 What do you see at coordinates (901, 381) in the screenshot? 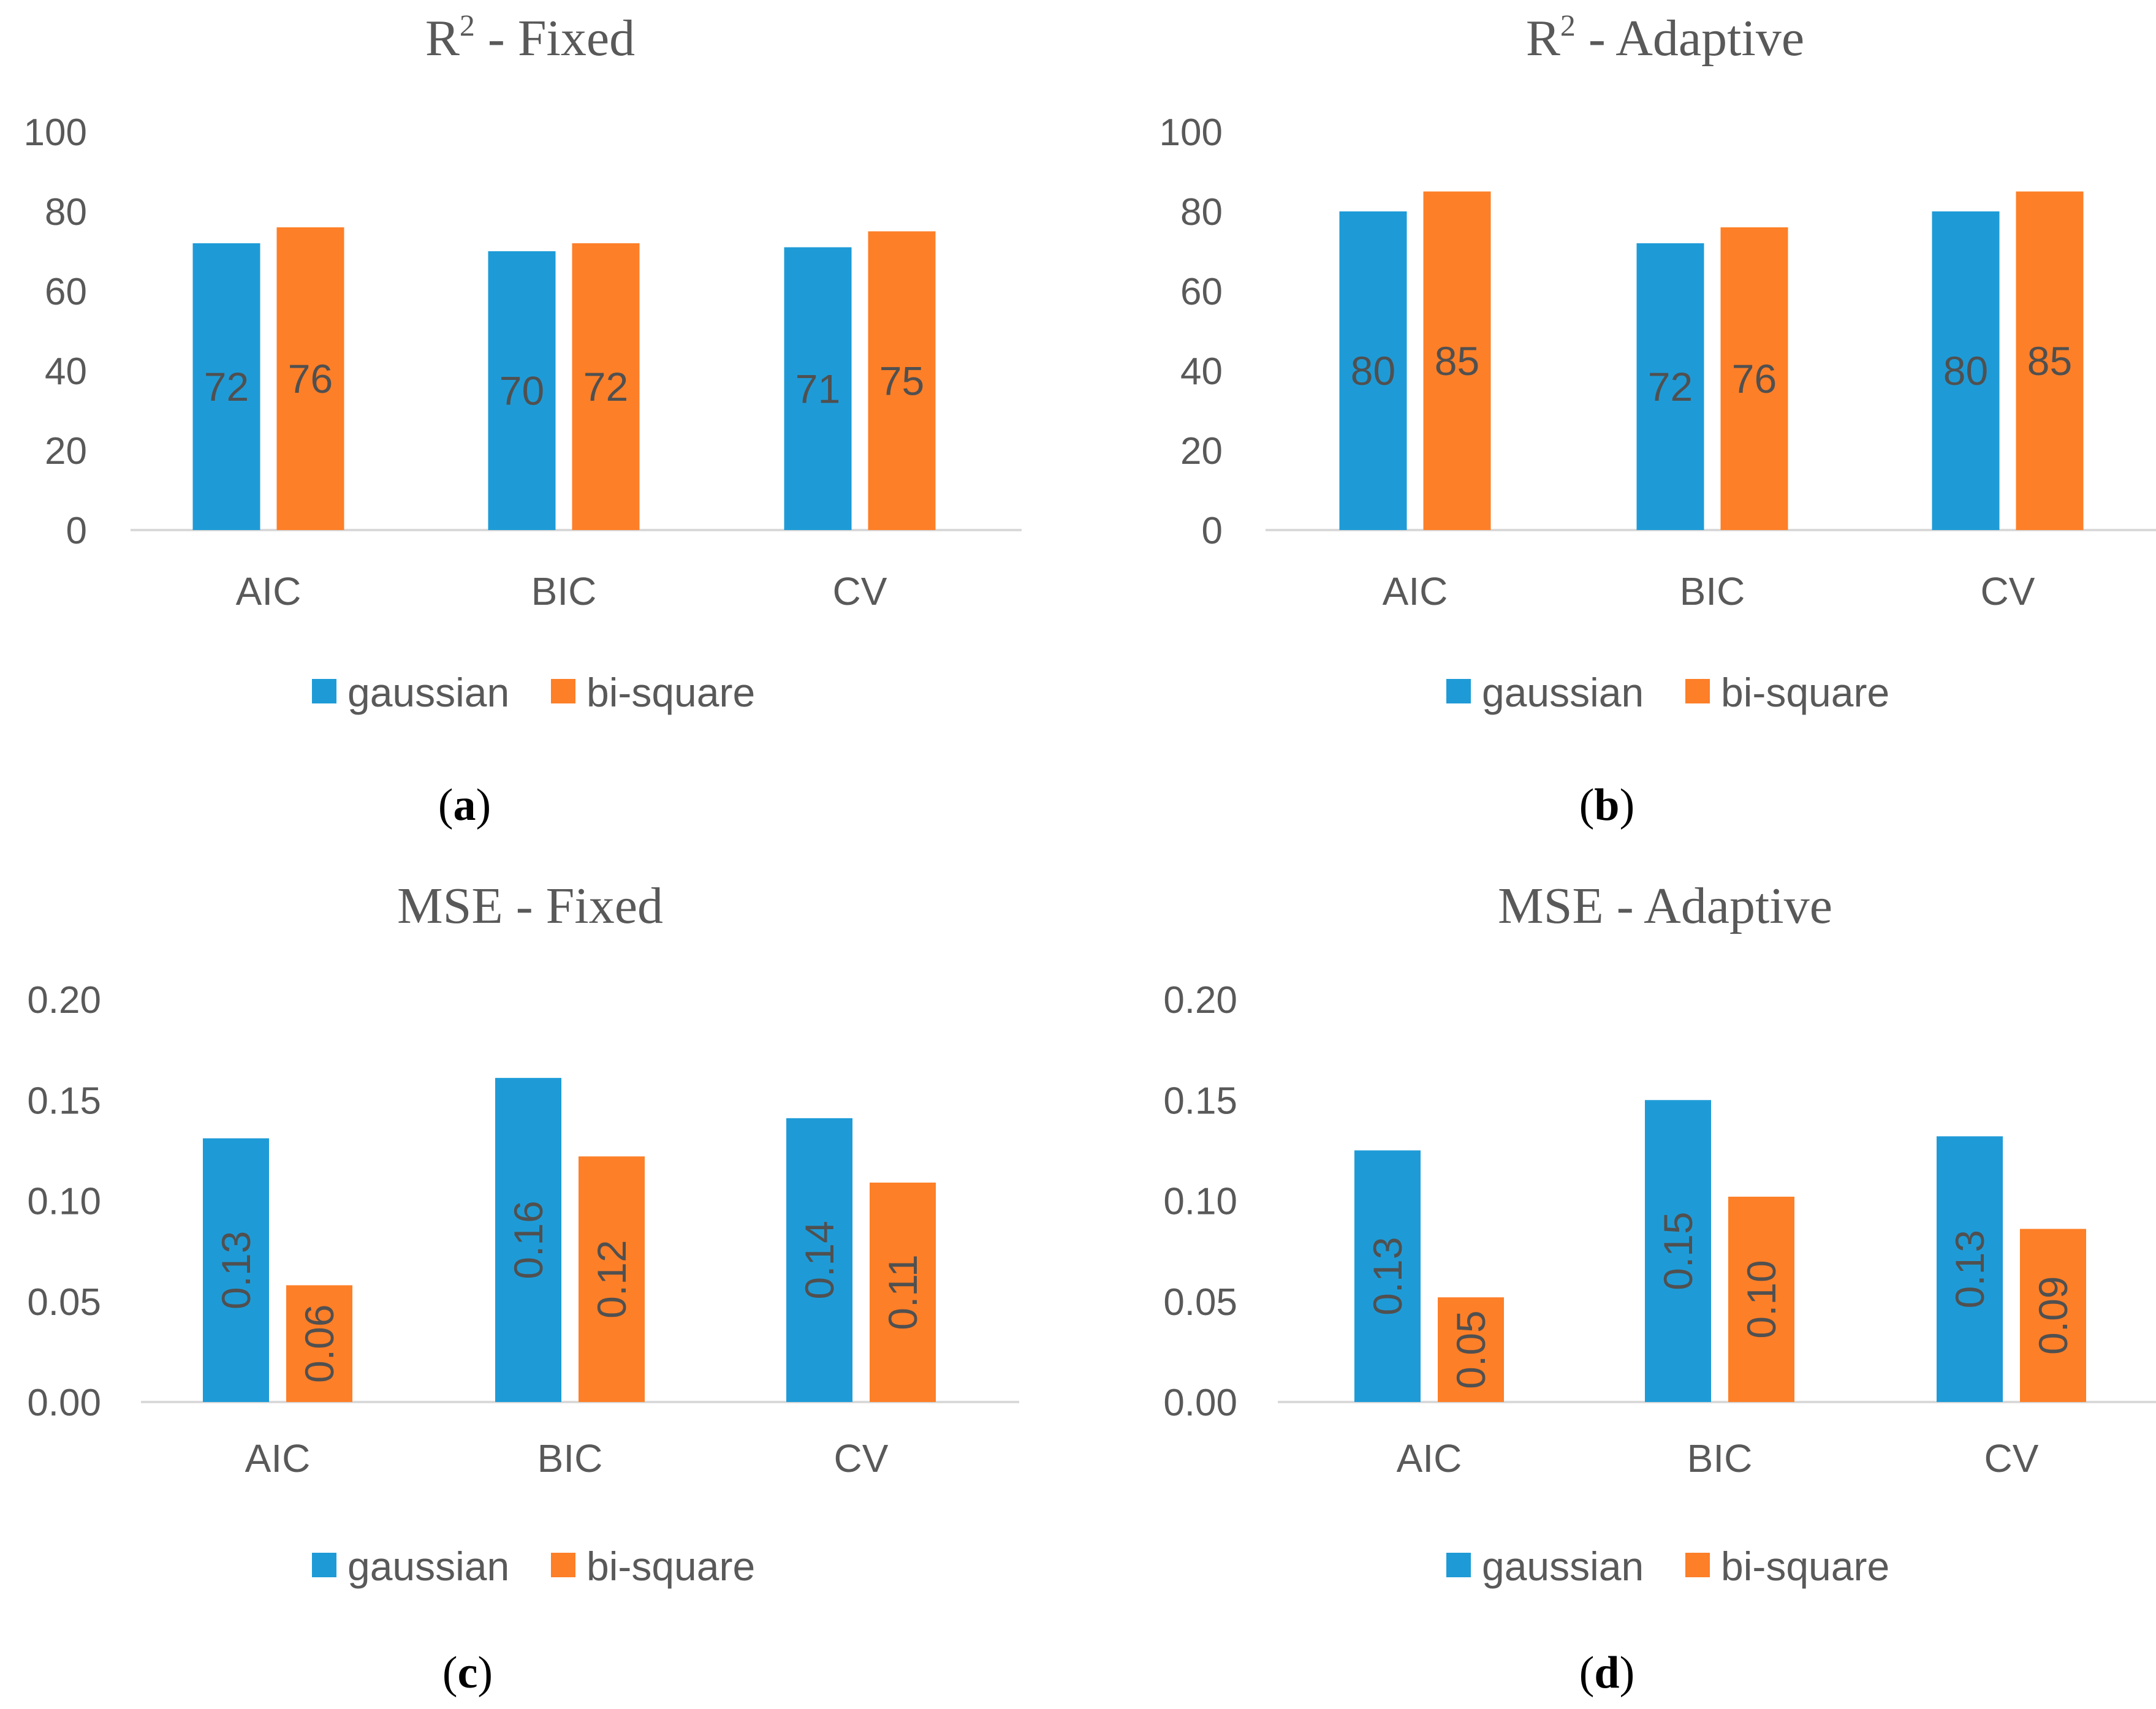
I see `data-label-bisquare-cv: 75` at bounding box center [901, 381].